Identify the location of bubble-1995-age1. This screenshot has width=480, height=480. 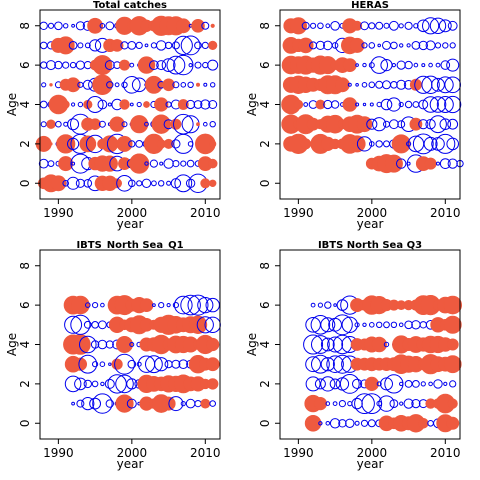
(95, 403).